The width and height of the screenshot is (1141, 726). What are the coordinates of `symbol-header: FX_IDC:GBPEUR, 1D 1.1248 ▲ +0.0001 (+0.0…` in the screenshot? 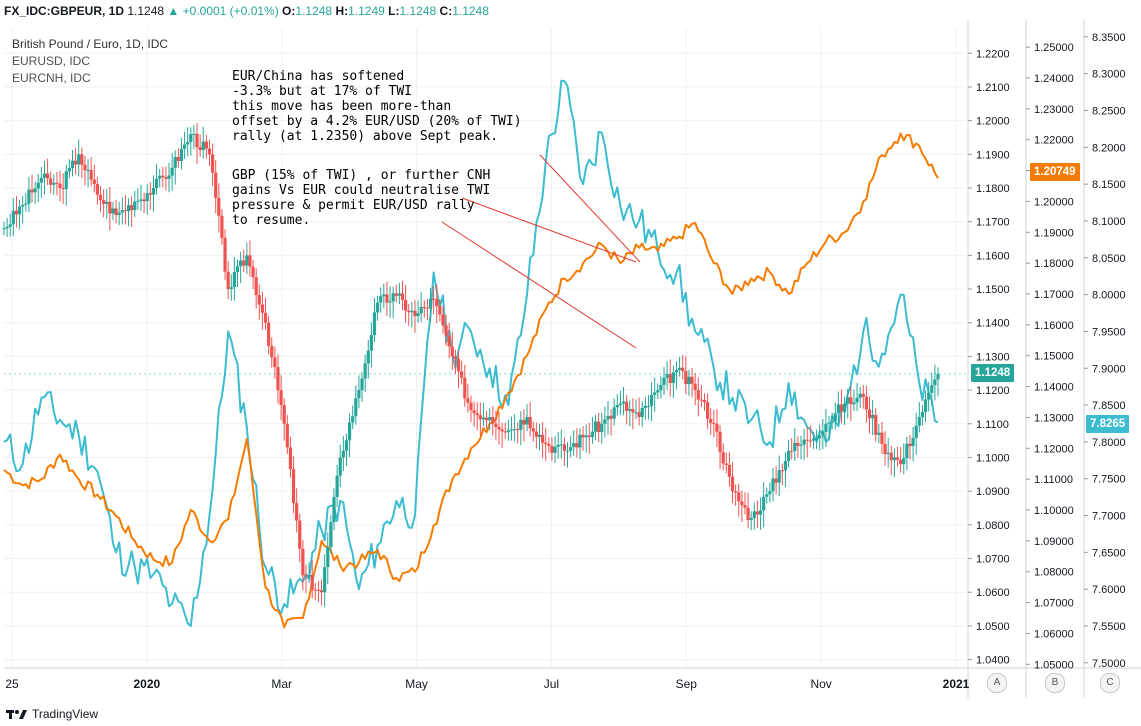 It's located at (246, 11).